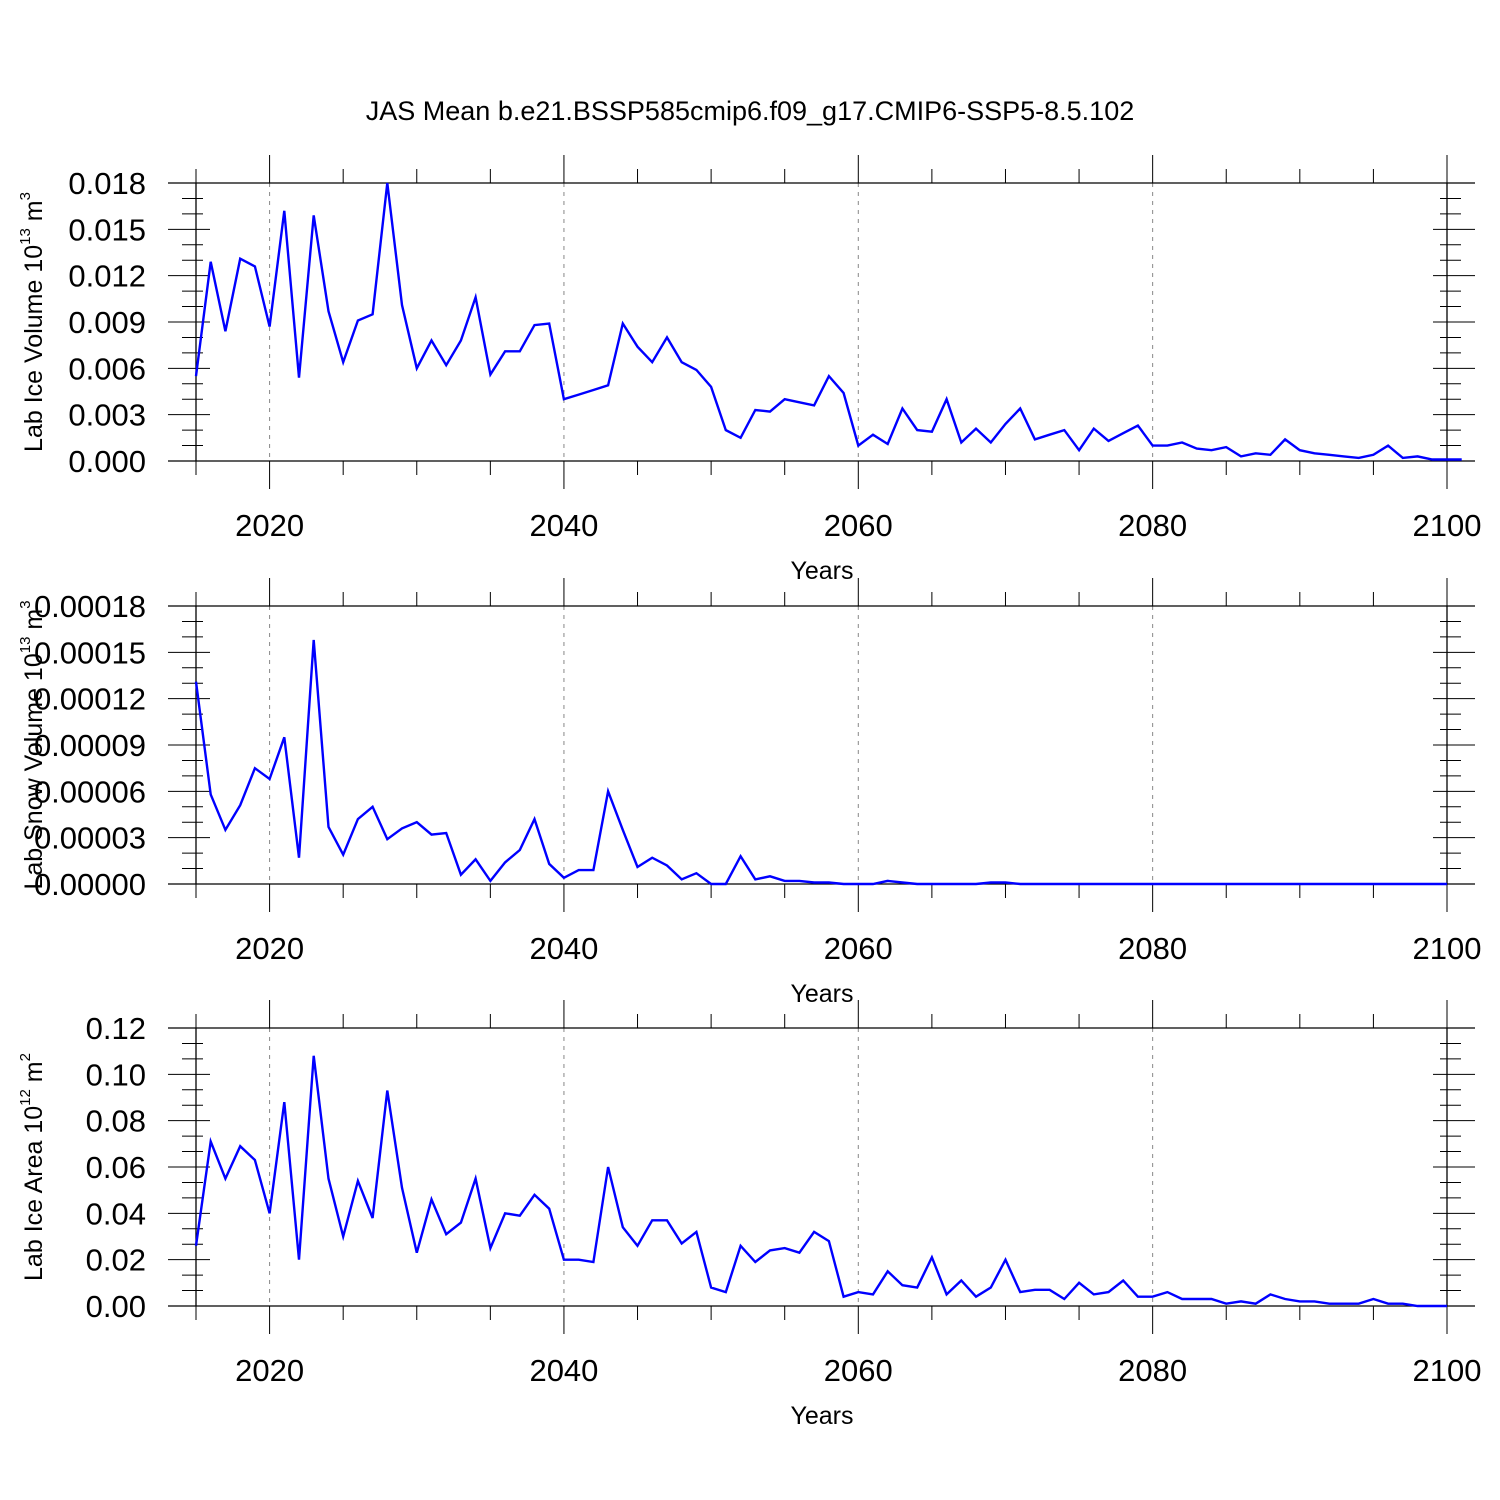 The height and width of the screenshot is (1500, 1500). I want to click on y-tick-label: 0.00006, so click(90, 791).